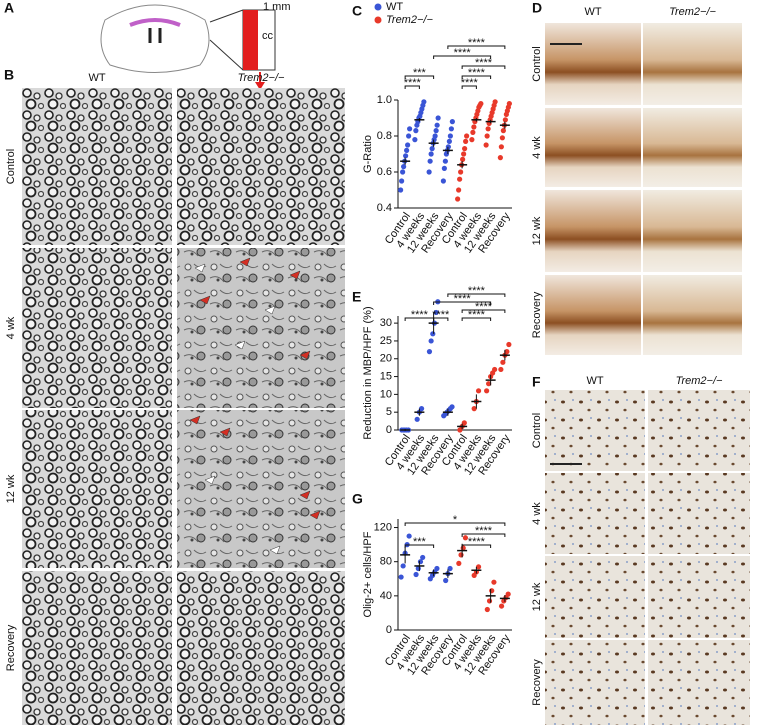 The image size is (764, 725). What do you see at coordinates (9, 8) in the screenshot?
I see `panel-label: A` at bounding box center [9, 8].